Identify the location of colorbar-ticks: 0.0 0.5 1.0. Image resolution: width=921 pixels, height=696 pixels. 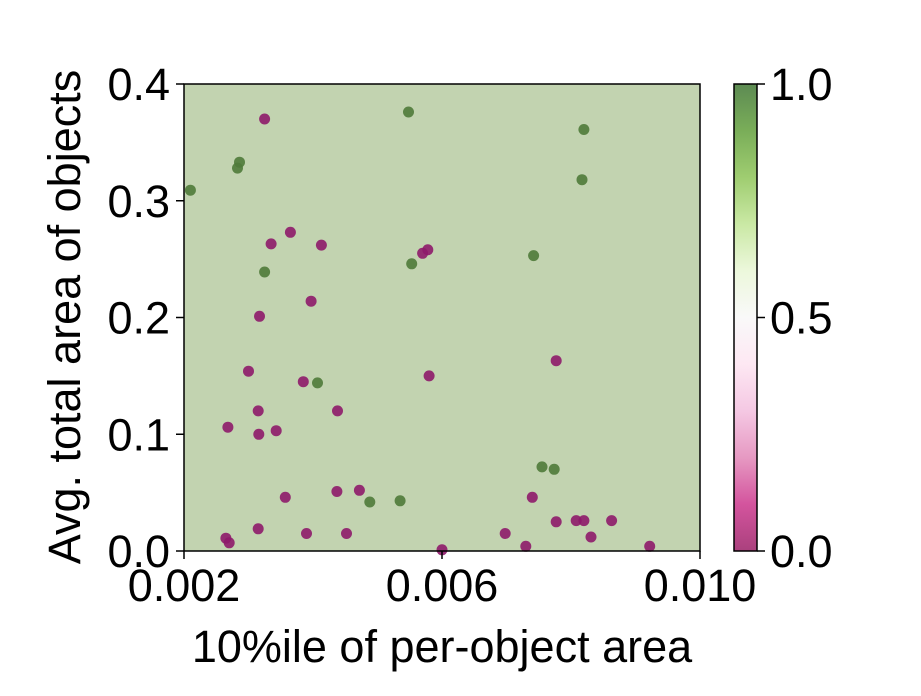
(795, 318).